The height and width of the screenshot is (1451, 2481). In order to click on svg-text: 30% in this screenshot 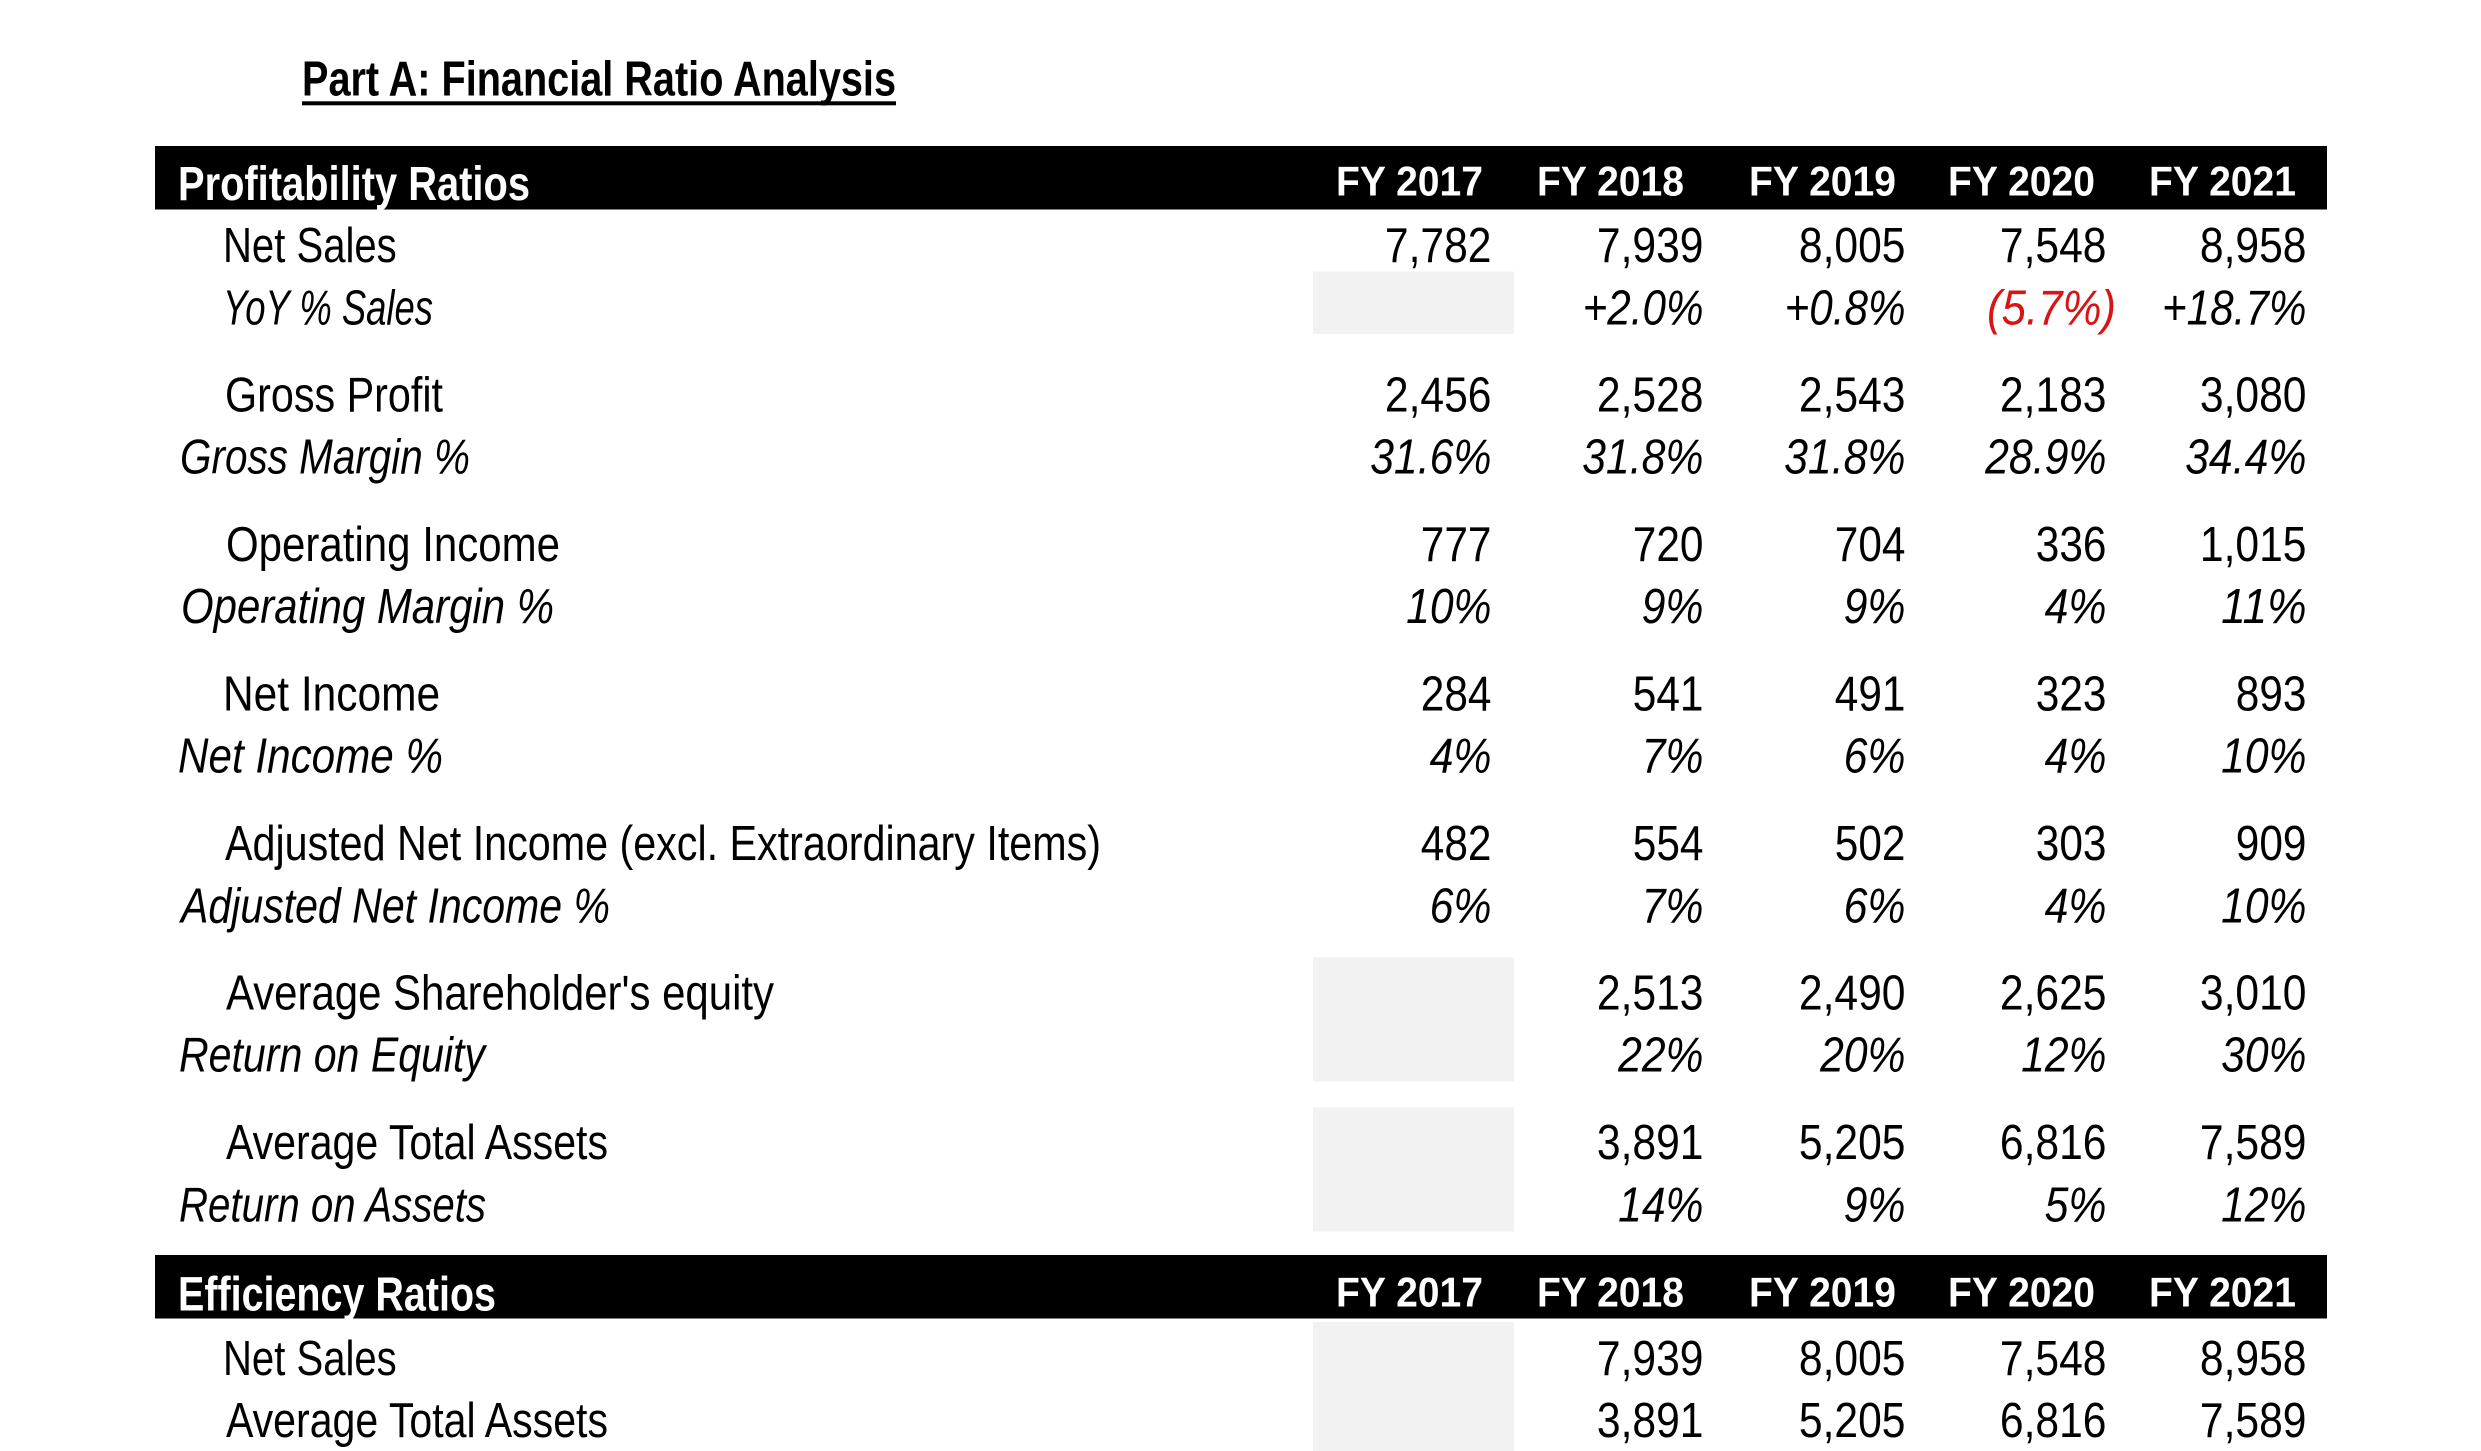, I will do `click(2263, 1056)`.